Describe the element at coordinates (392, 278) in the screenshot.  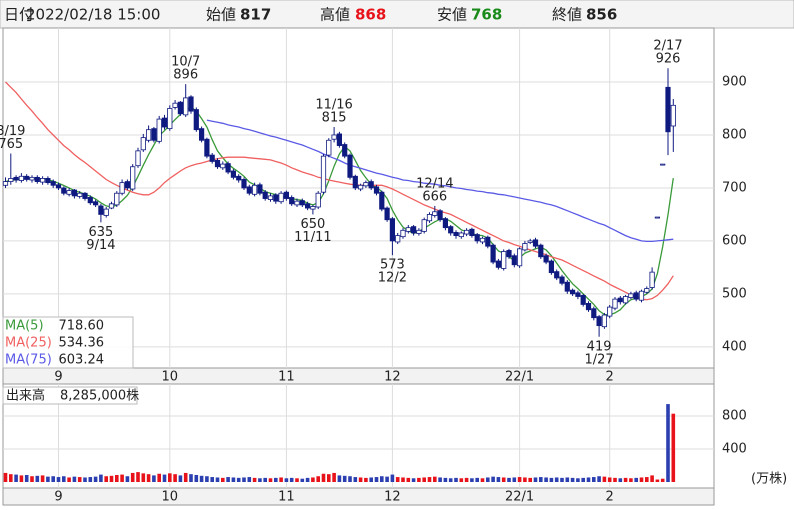
I see `low-annotation-date: 12/2` at that location.